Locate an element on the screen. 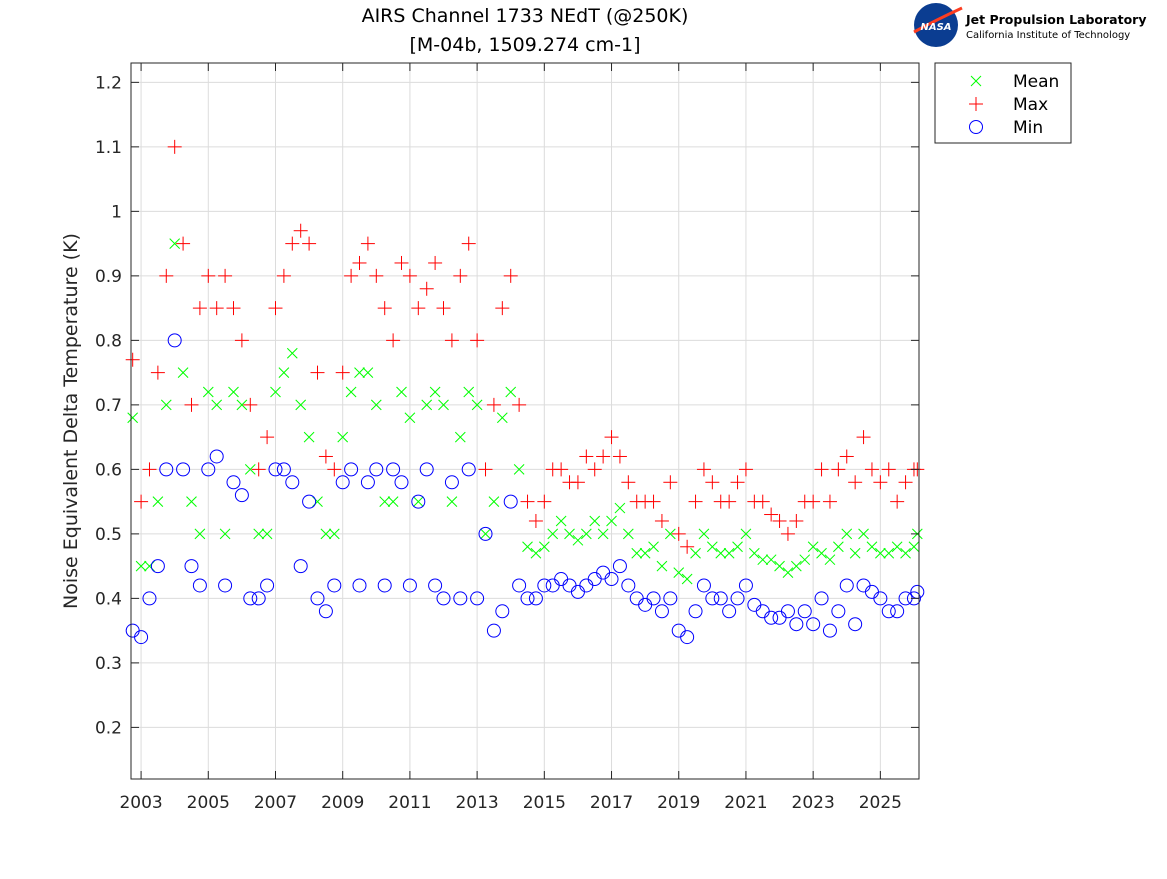  legend-item-max: Max is located at coordinates (1008, 105).